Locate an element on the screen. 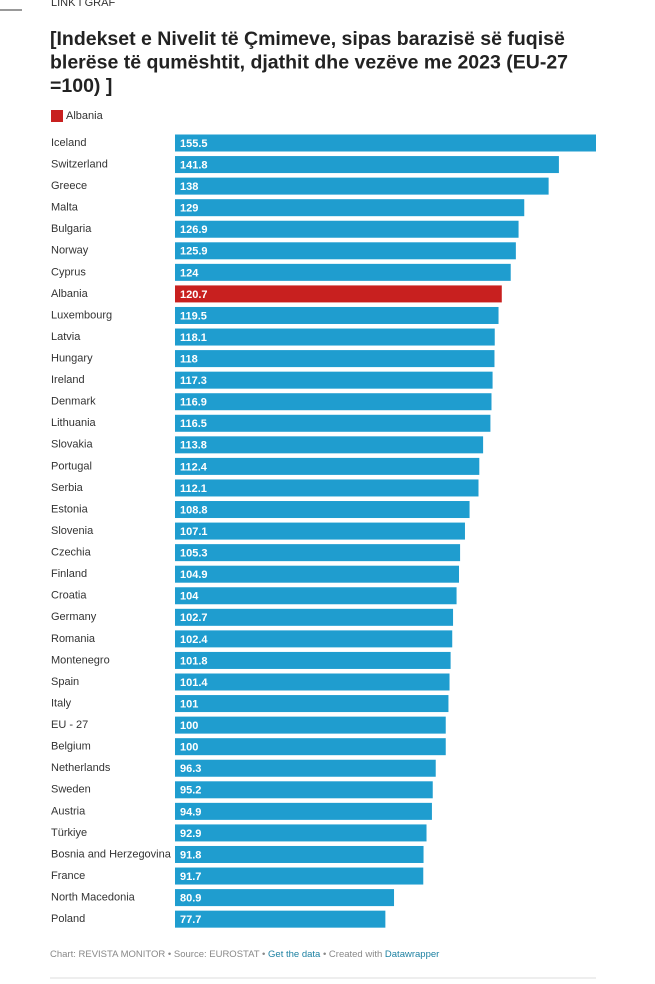 Image resolution: width=655 pixels, height=984 pixels. category-label: Malta is located at coordinates (65, 208).